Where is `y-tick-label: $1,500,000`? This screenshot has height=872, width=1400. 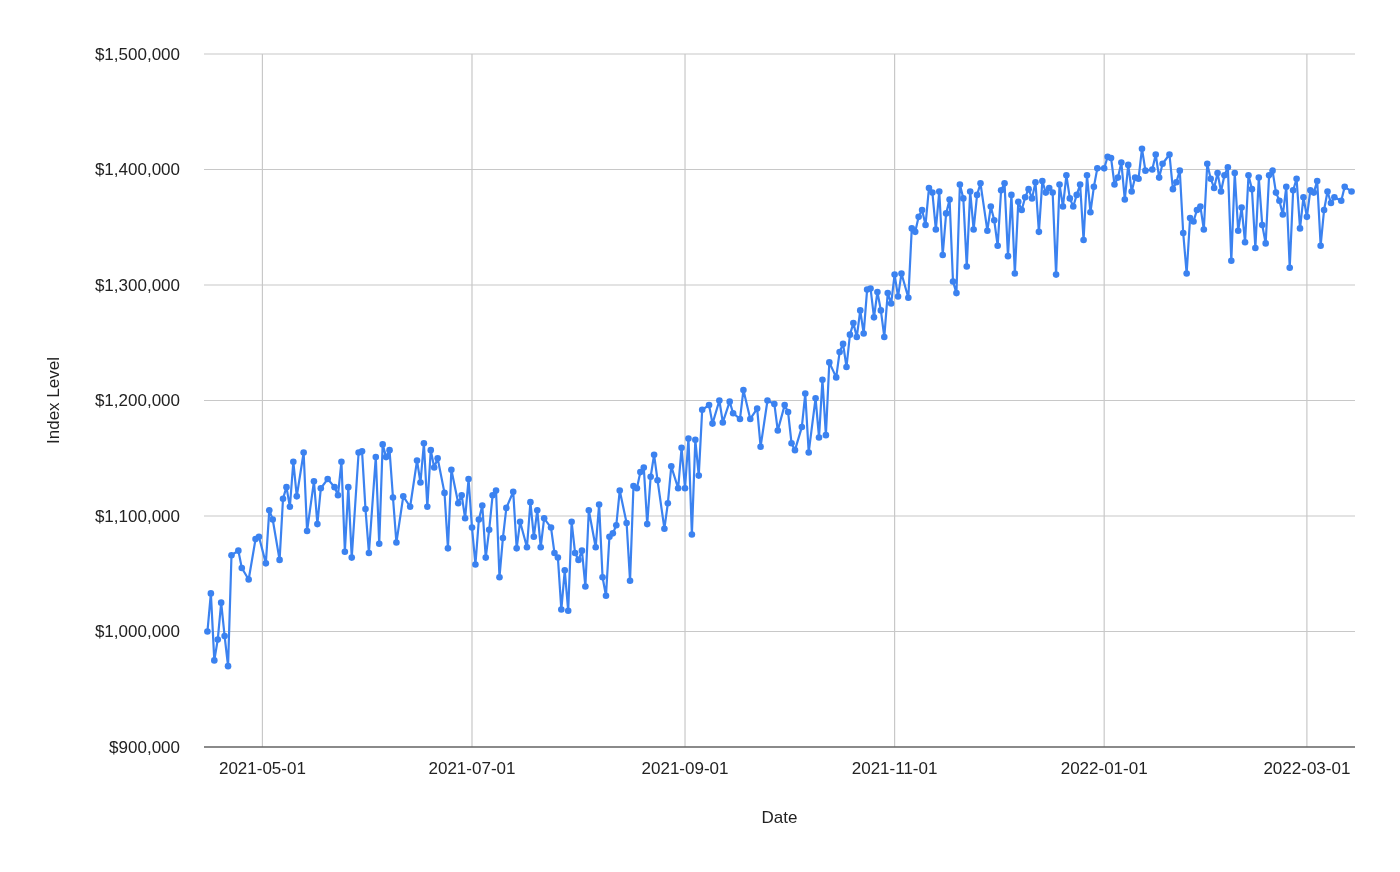 y-tick-label: $1,500,000 is located at coordinates (137, 54).